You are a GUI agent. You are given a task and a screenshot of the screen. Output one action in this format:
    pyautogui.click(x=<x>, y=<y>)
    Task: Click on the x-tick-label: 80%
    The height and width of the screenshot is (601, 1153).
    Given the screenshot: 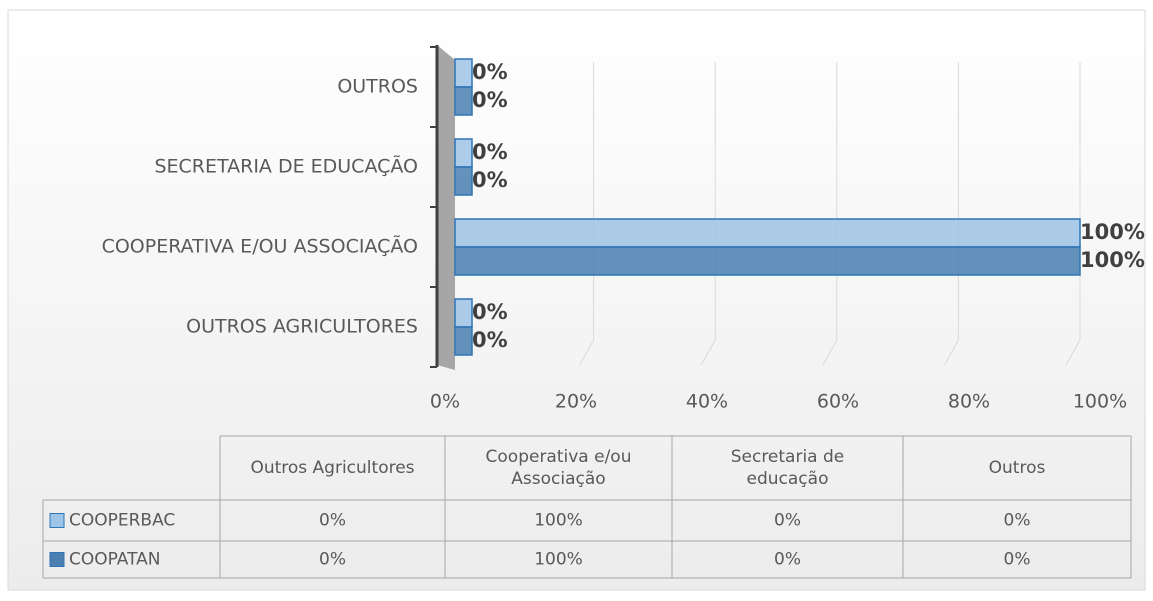 What is the action you would take?
    pyautogui.click(x=969, y=402)
    